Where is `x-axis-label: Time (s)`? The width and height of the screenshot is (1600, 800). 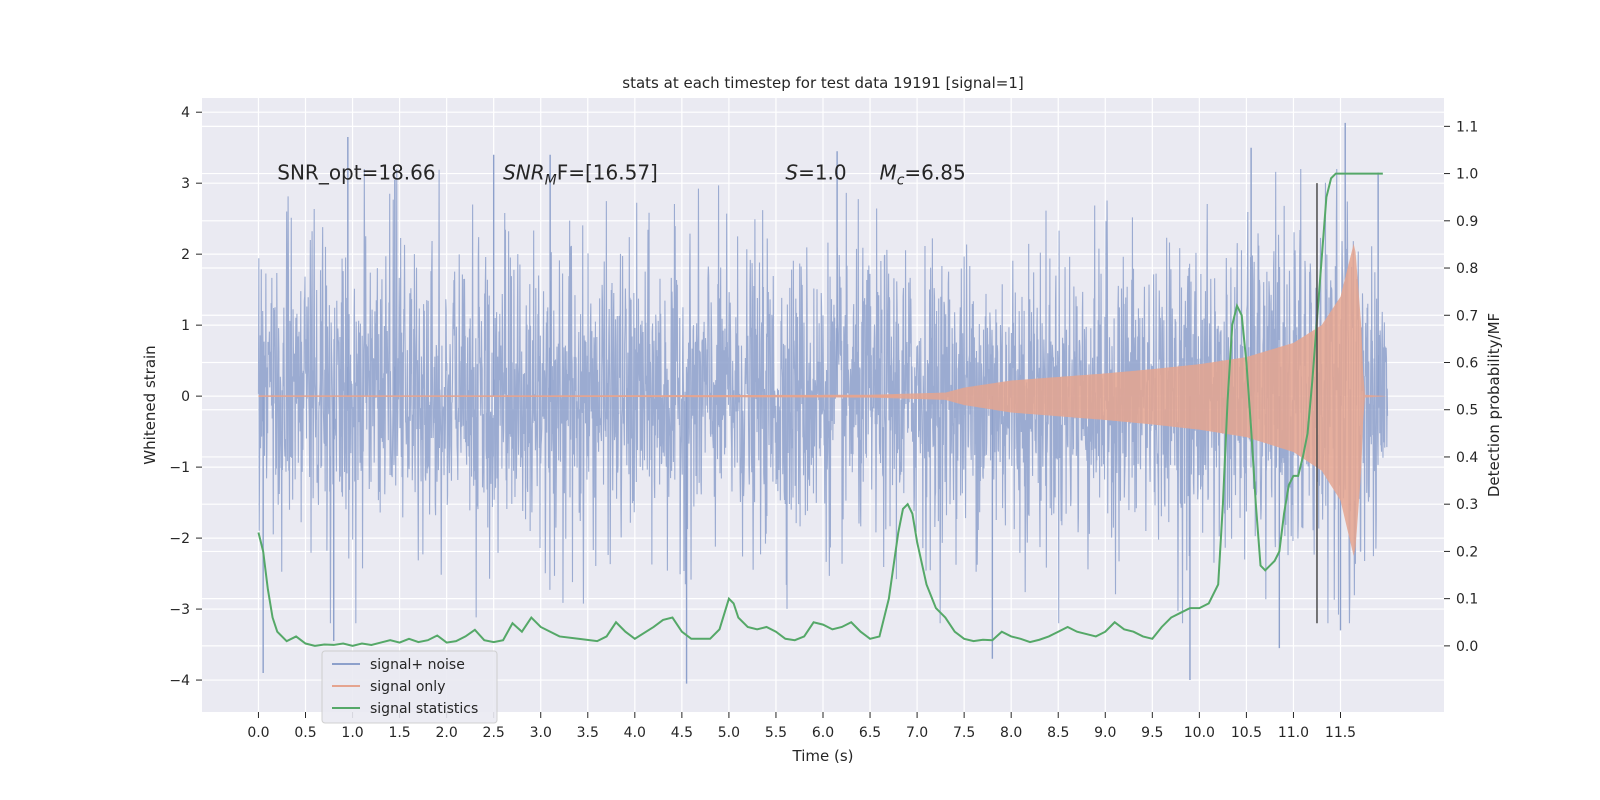 x-axis-label: Time (s) is located at coordinates (823, 756).